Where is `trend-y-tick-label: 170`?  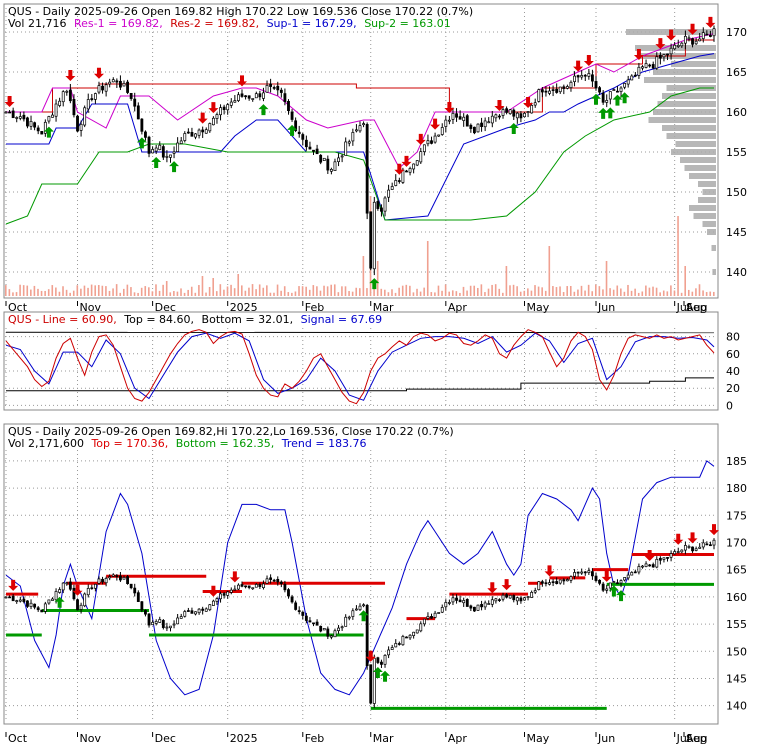 trend-y-tick-label: 170 is located at coordinates (736, 542).